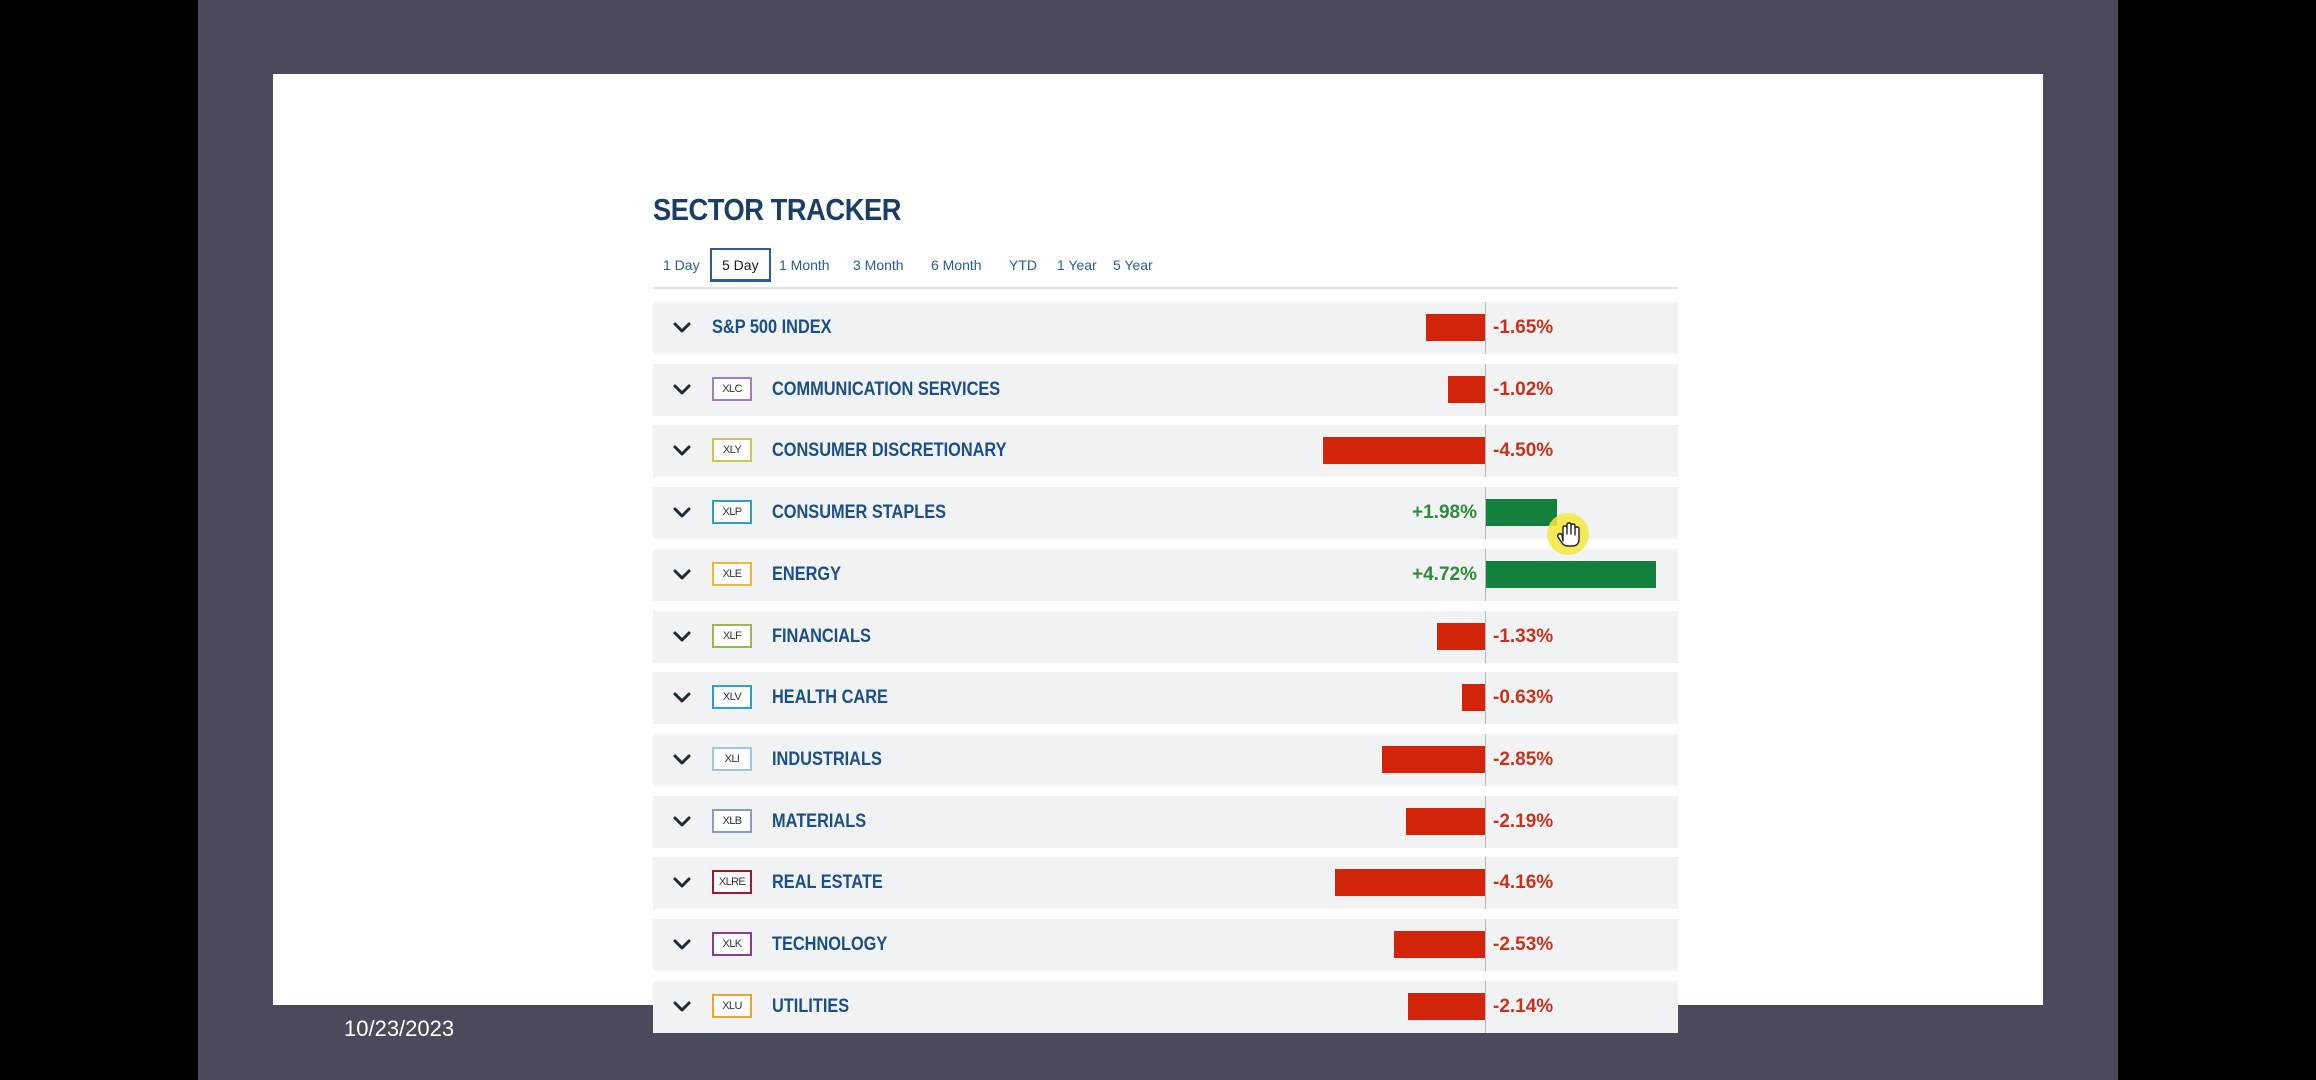 This screenshot has height=1080, width=2316. I want to click on sector-row-sandp-500-index: S&P 500 INDEX -1.65%, so click(1165, 328).